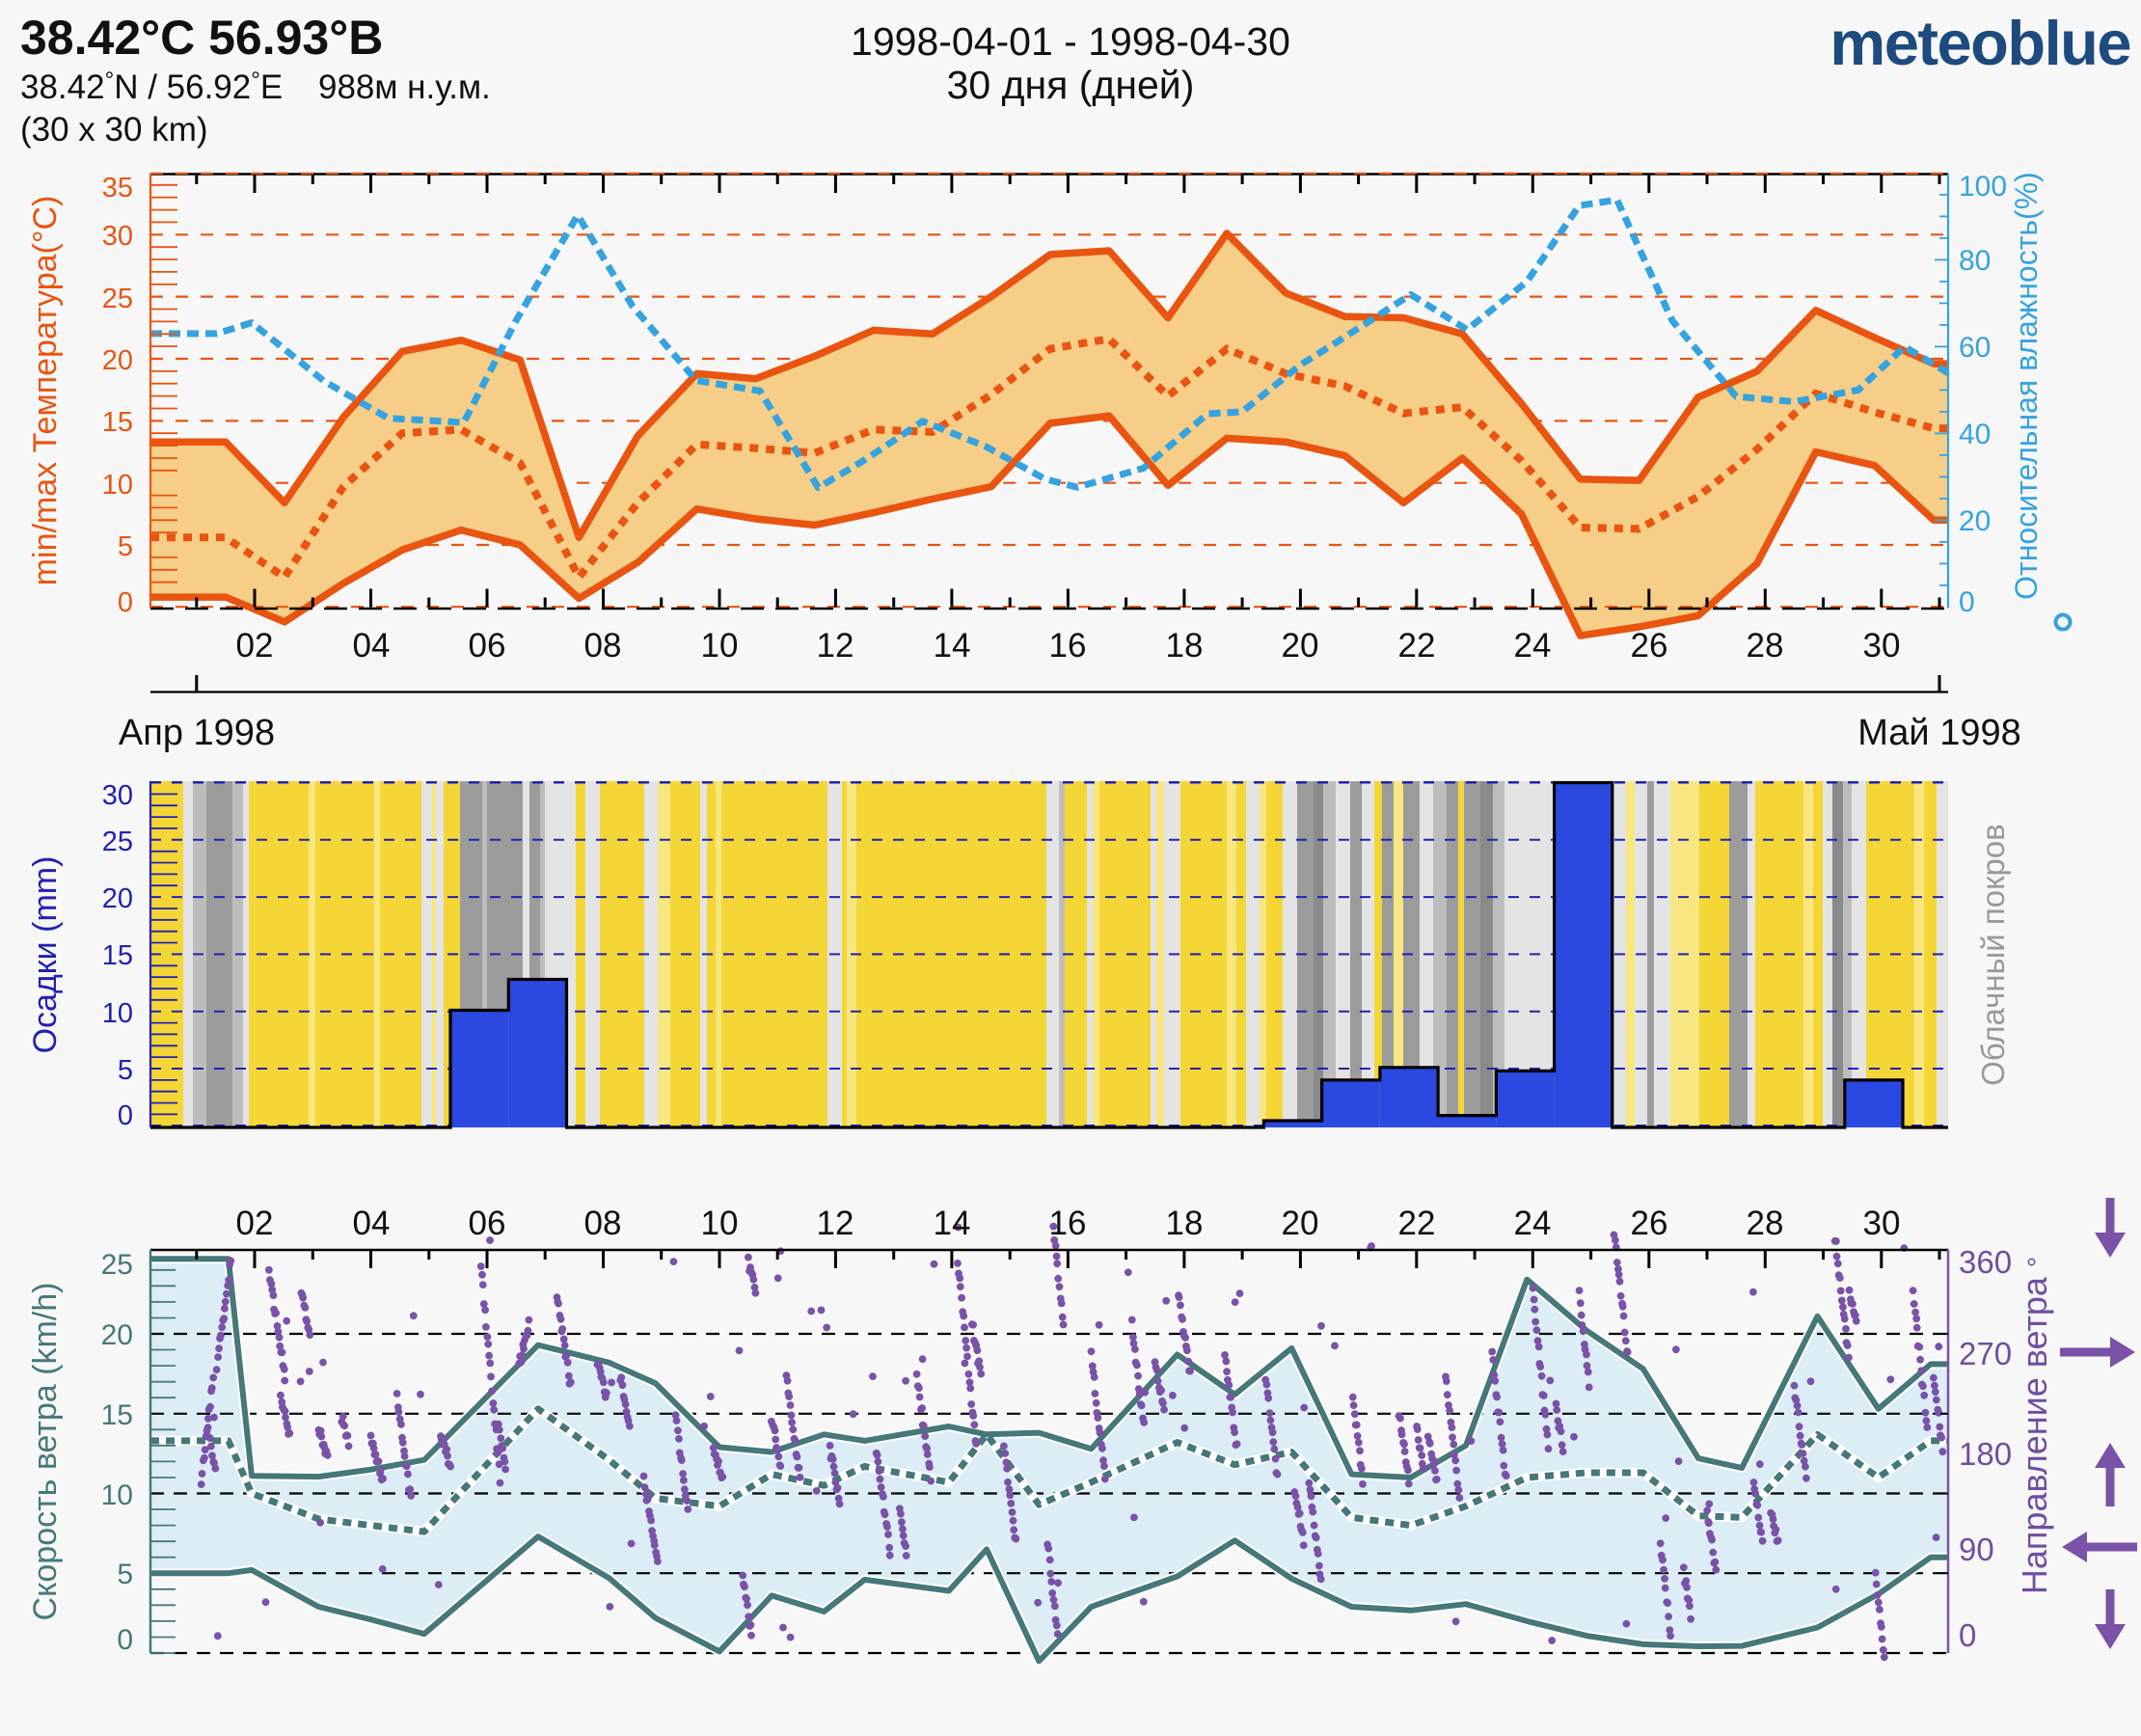 Image resolution: width=2141 pixels, height=1736 pixels. I want to click on svg-text: 988м н.у.м., so click(405, 87).